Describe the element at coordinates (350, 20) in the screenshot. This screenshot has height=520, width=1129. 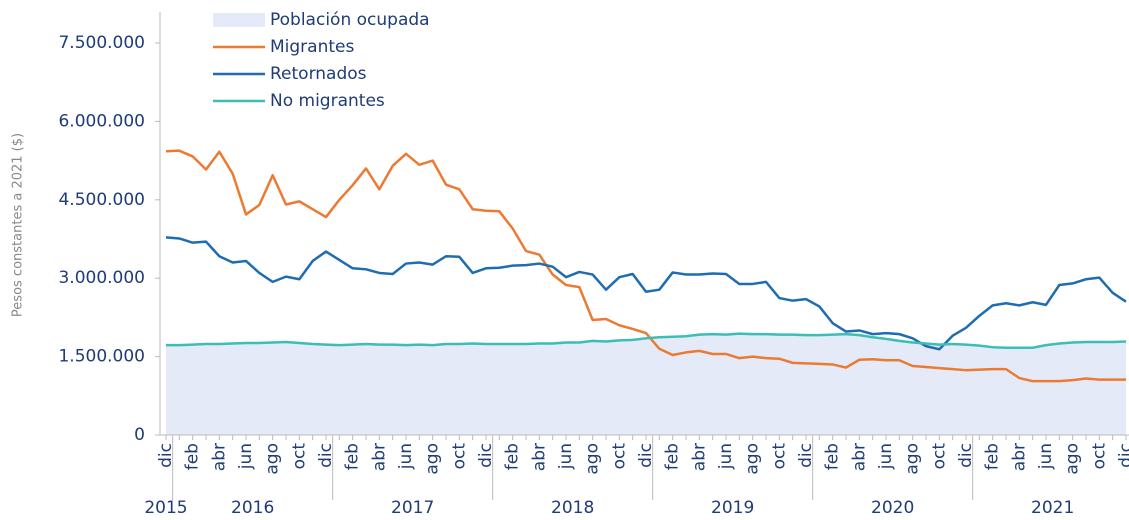
I see `legend-label: Población ocupada` at that location.